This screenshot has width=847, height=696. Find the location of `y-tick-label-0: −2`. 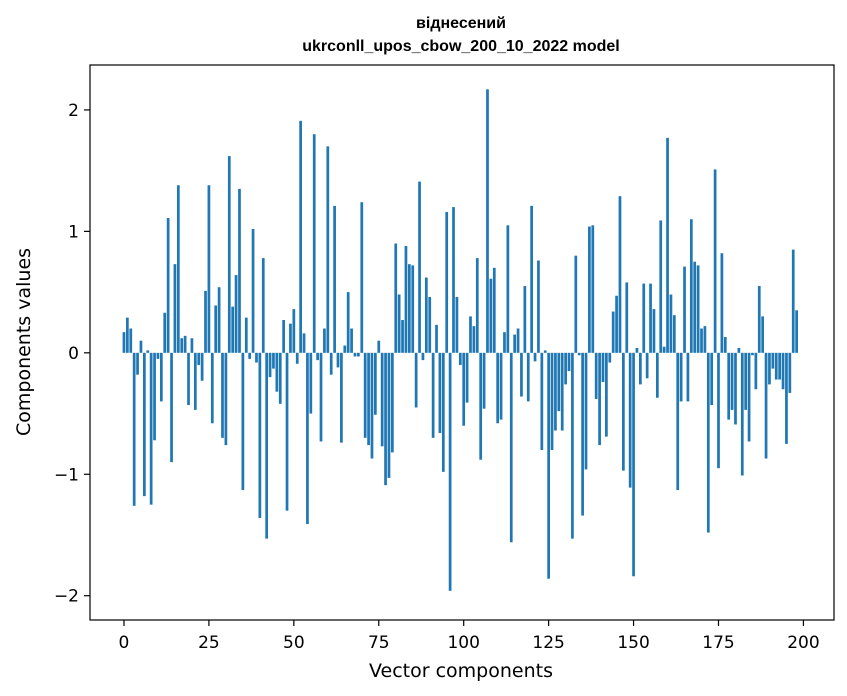

y-tick-label-0: −2 is located at coordinates (66, 597).